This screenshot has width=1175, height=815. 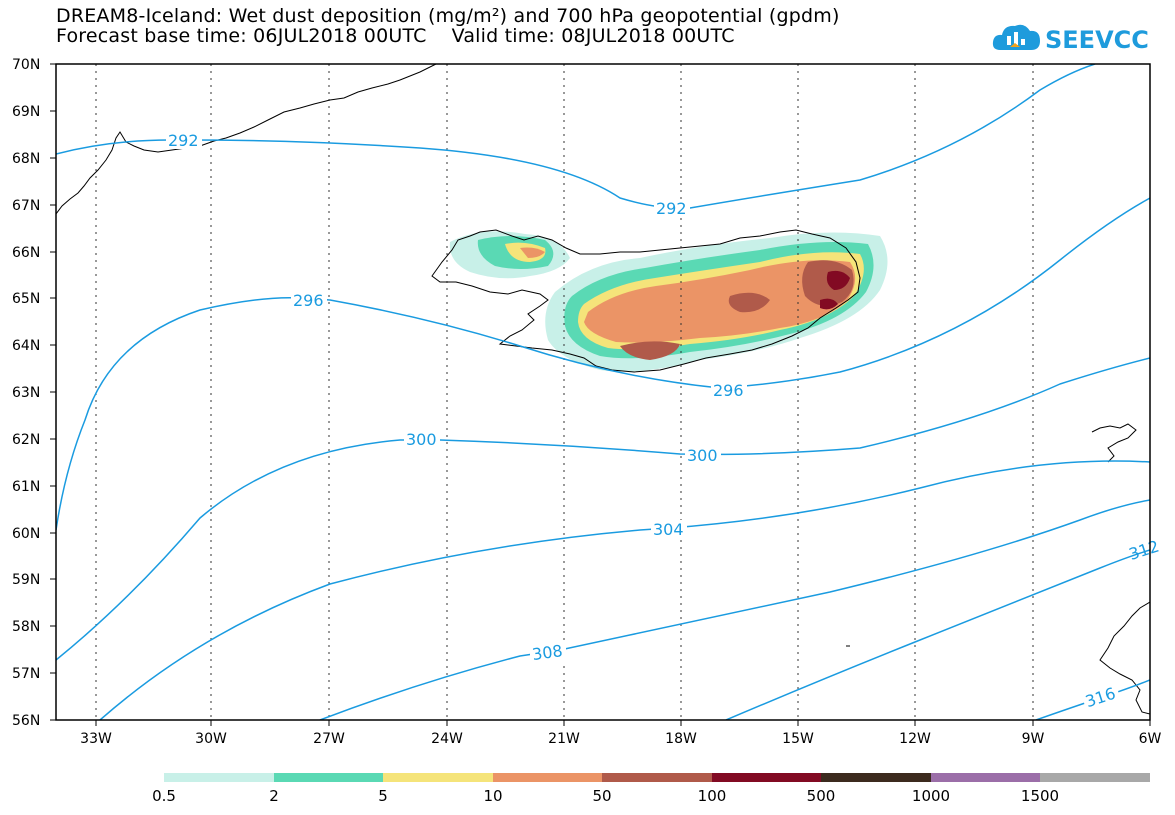 What do you see at coordinates (246, 139) in the screenshot?
I see `greenland-coast` at bounding box center [246, 139].